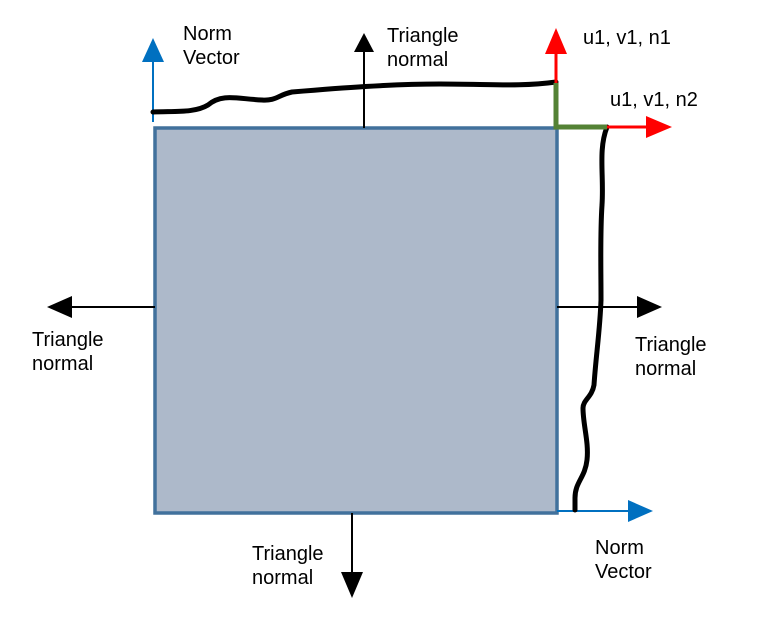  I want to click on triangle-normal-top-label-line2: normal, so click(418, 60).